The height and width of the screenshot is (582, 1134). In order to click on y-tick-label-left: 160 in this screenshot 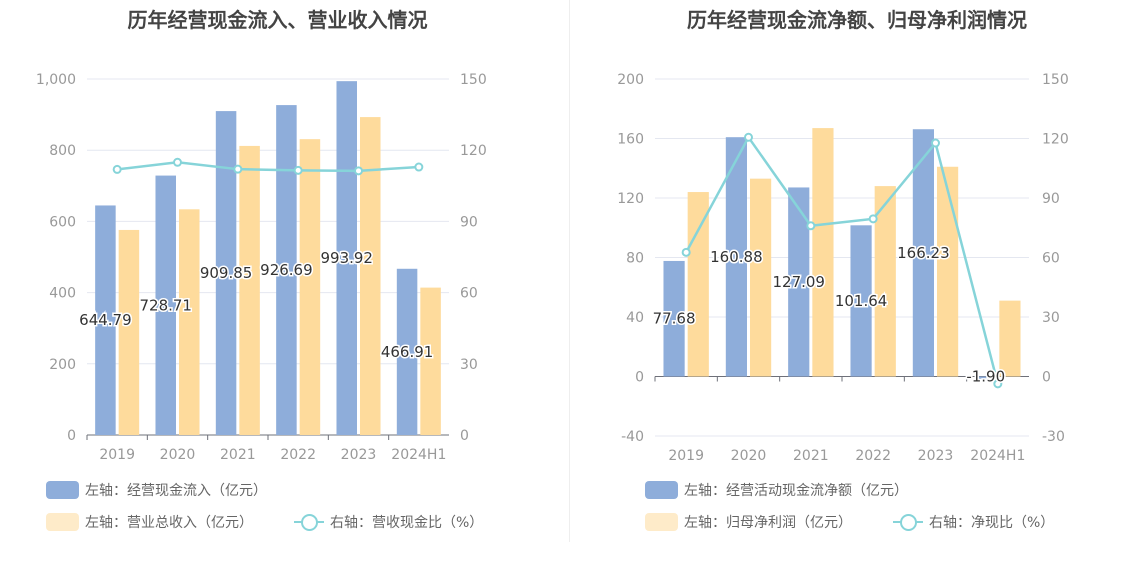, I will do `click(630, 140)`.